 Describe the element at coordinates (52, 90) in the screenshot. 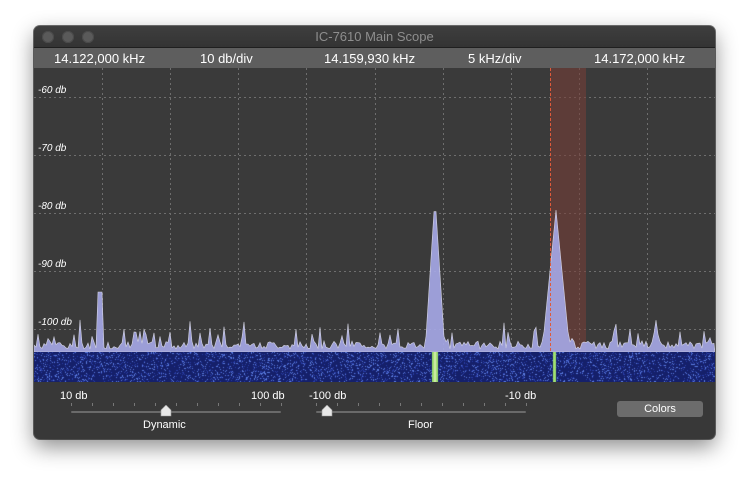

I see `db-scale-label: -60 db` at that location.